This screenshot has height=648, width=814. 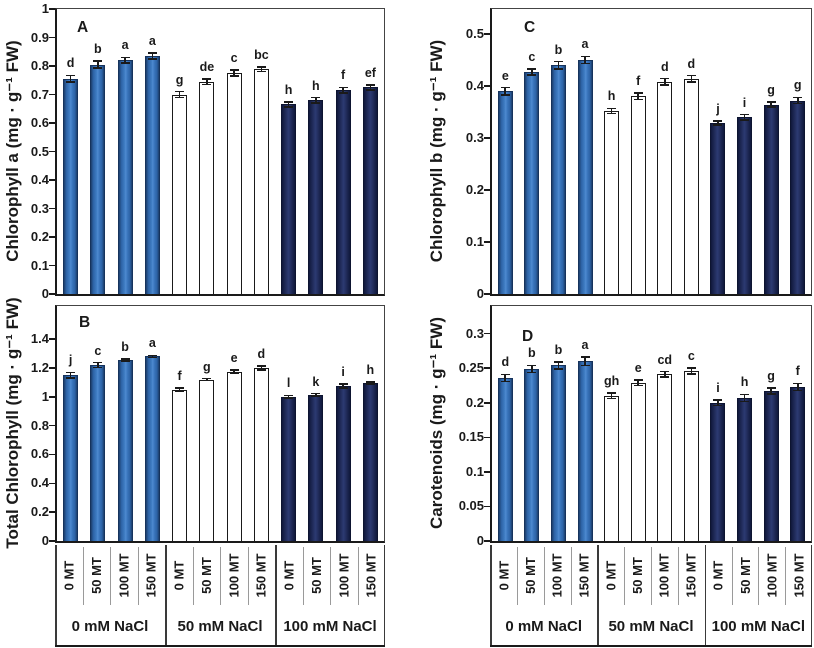 I want to click on bar-D-150mt-g1, so click(x=691, y=455).